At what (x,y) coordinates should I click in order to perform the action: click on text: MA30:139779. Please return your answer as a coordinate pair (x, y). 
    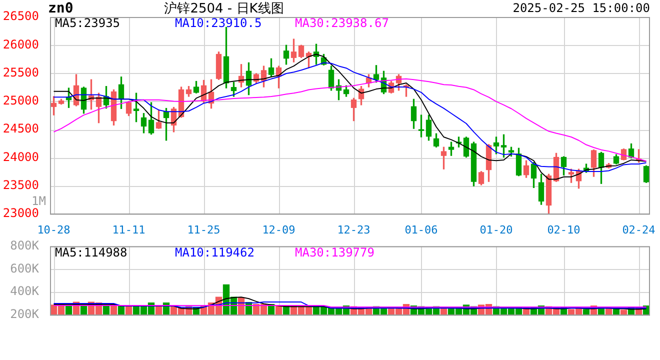
    Looking at the image, I should click on (334, 252).